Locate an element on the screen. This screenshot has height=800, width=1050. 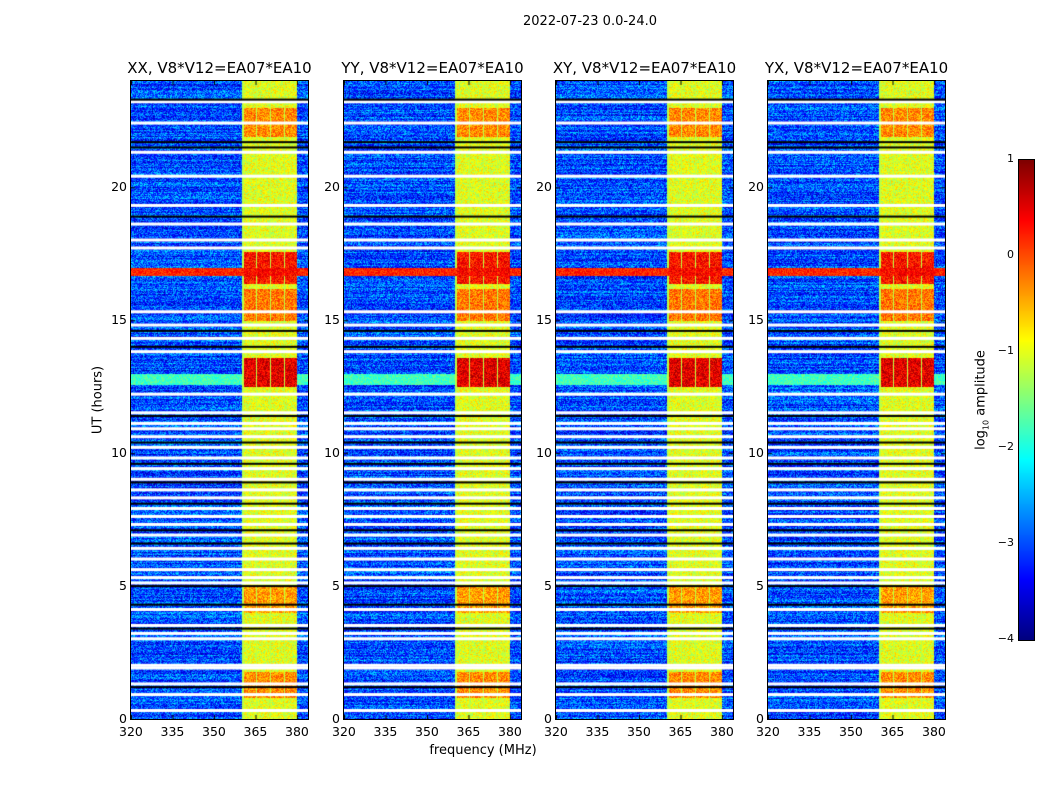
colorbar-tick-label: 0 is located at coordinates (1010, 254).